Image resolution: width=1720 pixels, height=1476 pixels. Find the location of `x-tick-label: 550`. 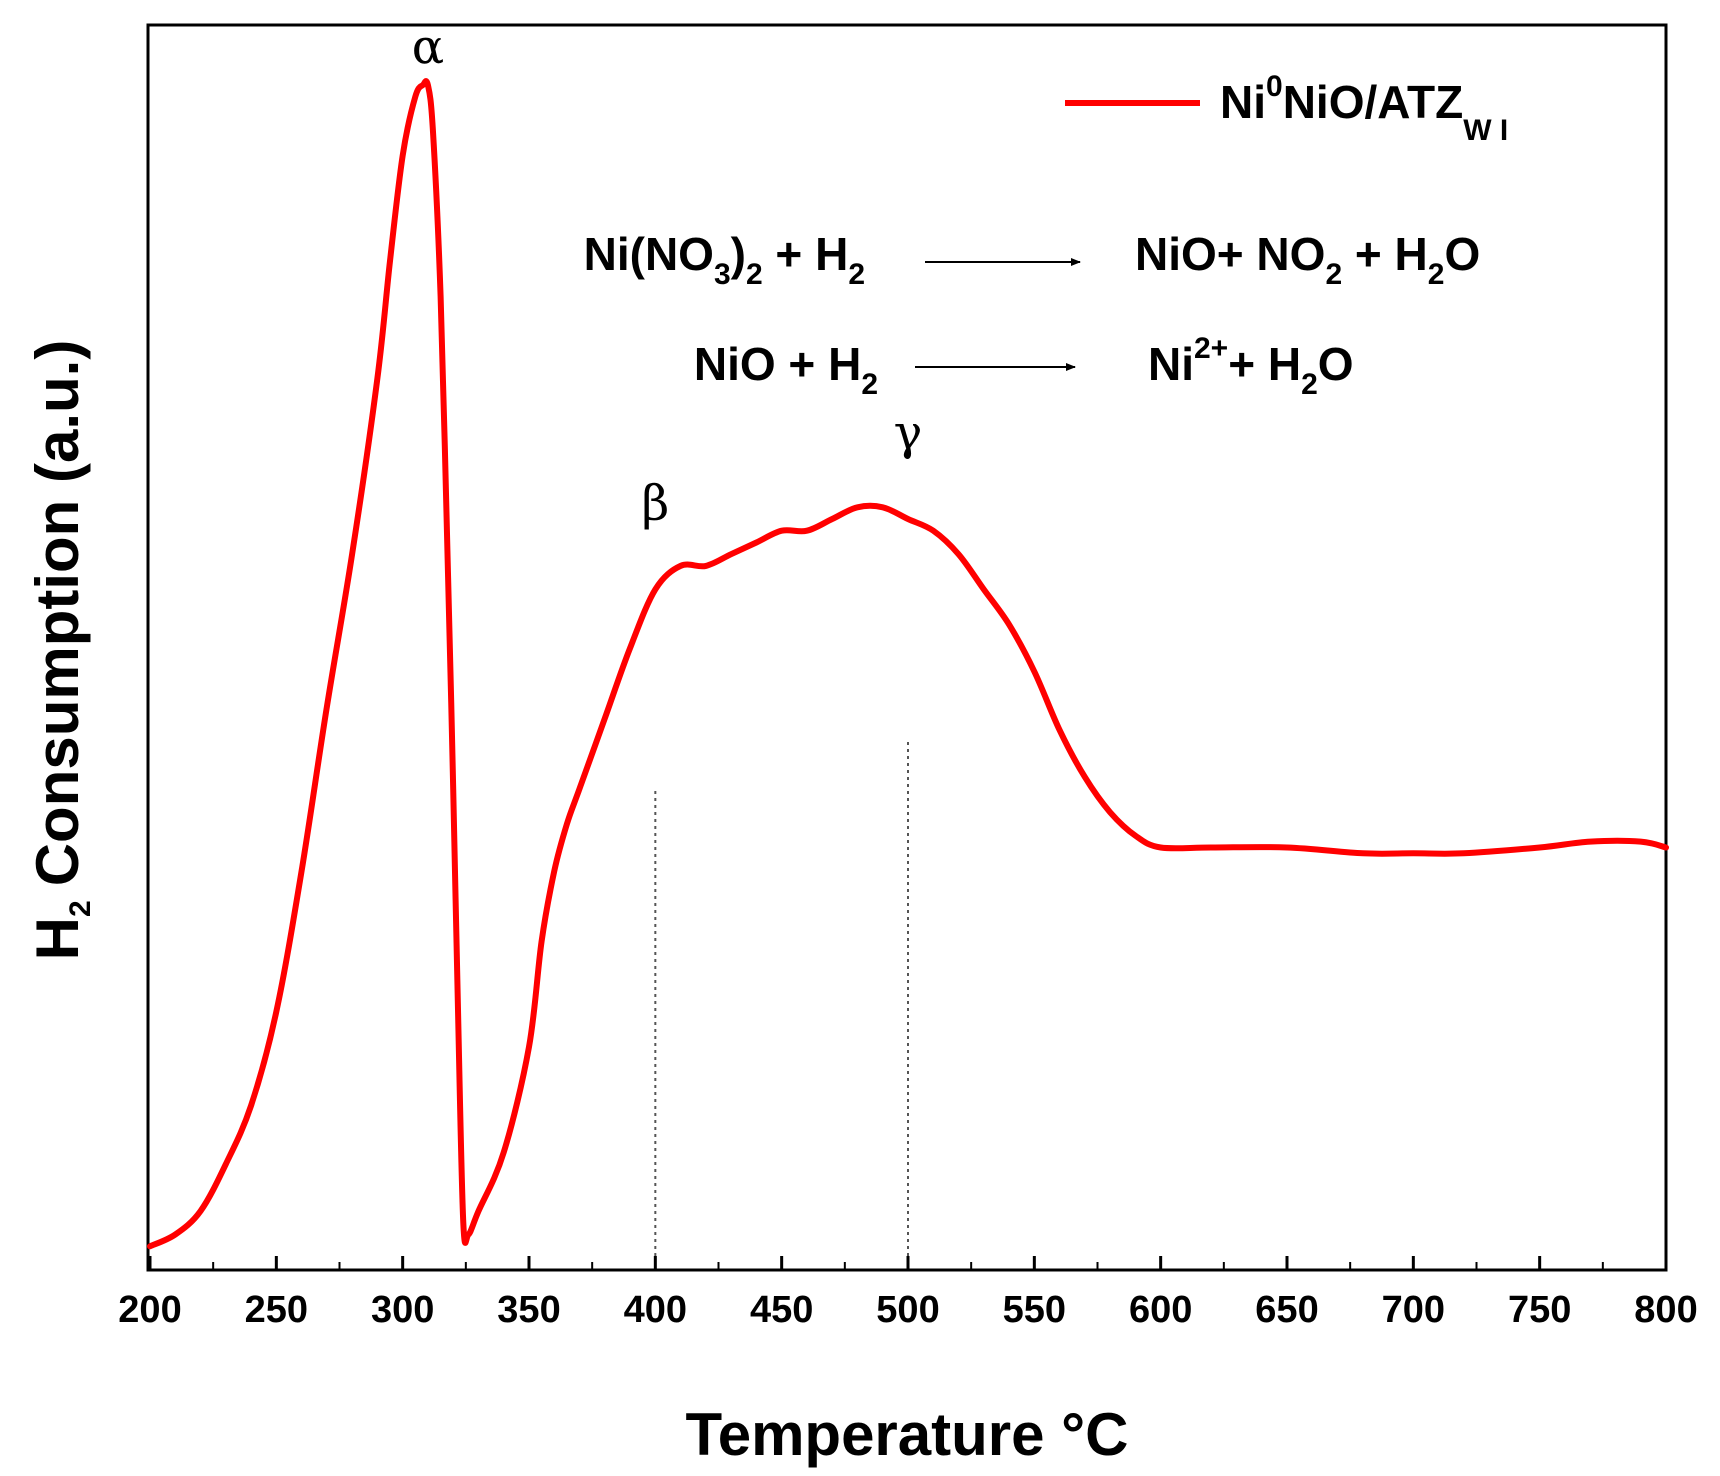

x-tick-label: 550 is located at coordinates (1034, 1310).